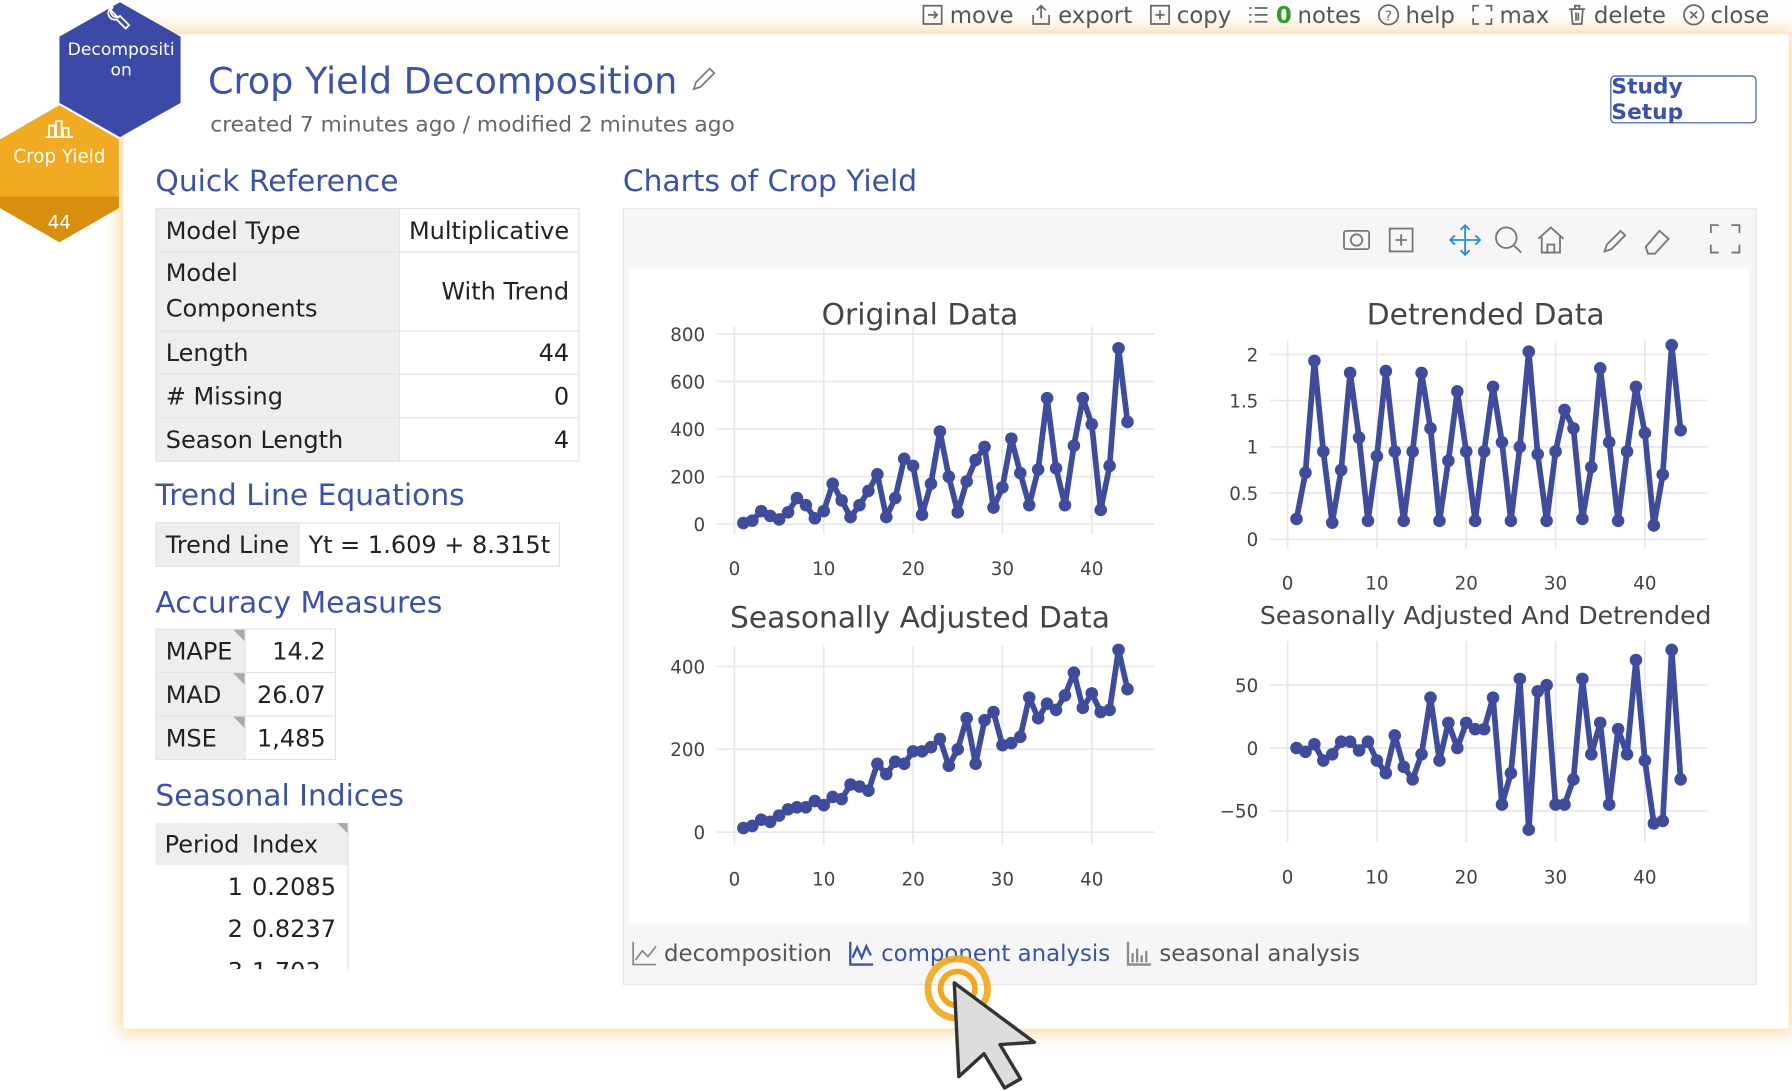 Image resolution: width=1792 pixels, height=1091 pixels. What do you see at coordinates (967, 15) in the screenshot?
I see `toolbar-item: move` at bounding box center [967, 15].